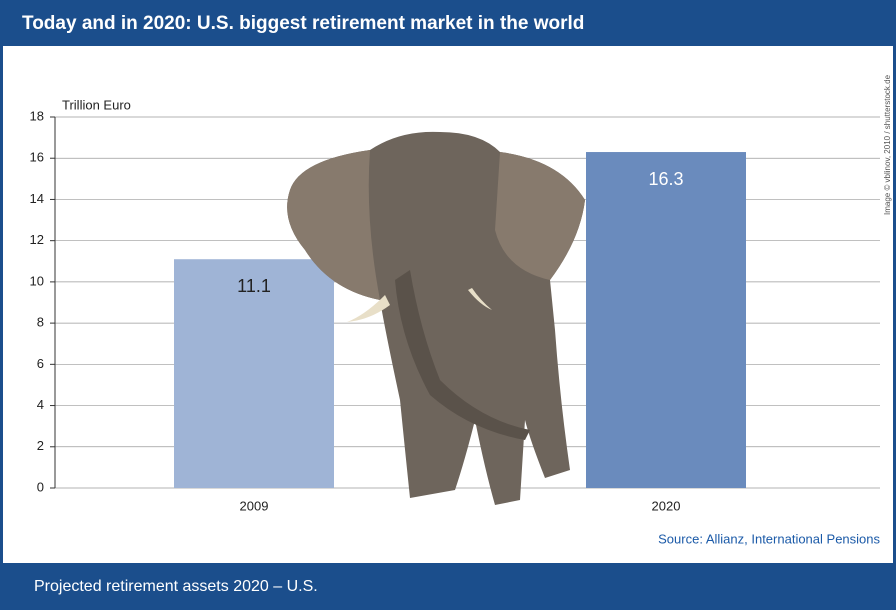 The width and height of the screenshot is (896, 615). I want to click on y-tick-label: 14, so click(37, 198).